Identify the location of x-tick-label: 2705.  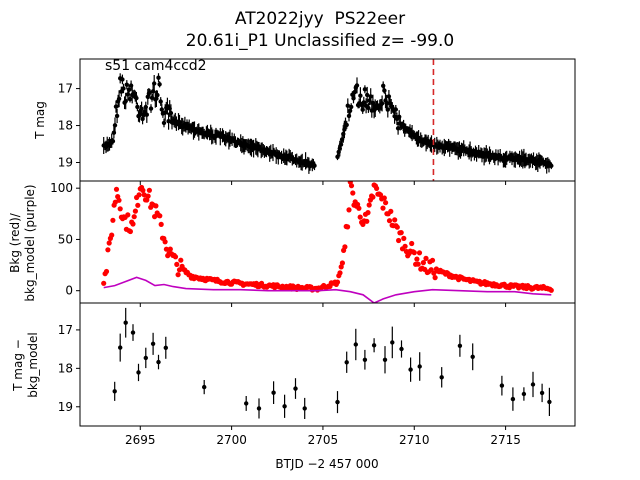
(323, 440).